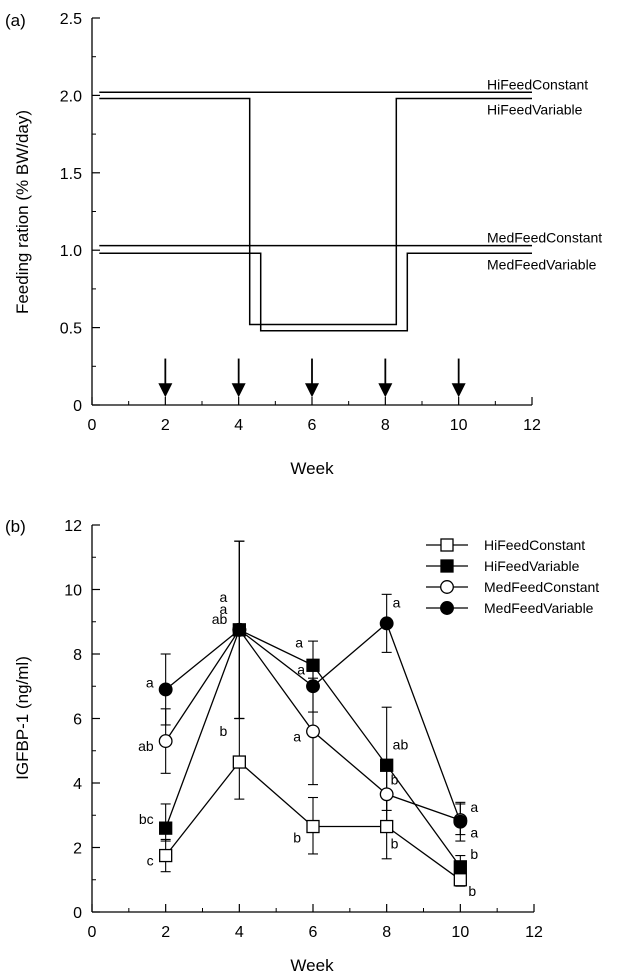 This screenshot has height=977, width=623. What do you see at coordinates (474, 854) in the screenshot?
I see `significance-letter-HiFeedVariable: b` at bounding box center [474, 854].